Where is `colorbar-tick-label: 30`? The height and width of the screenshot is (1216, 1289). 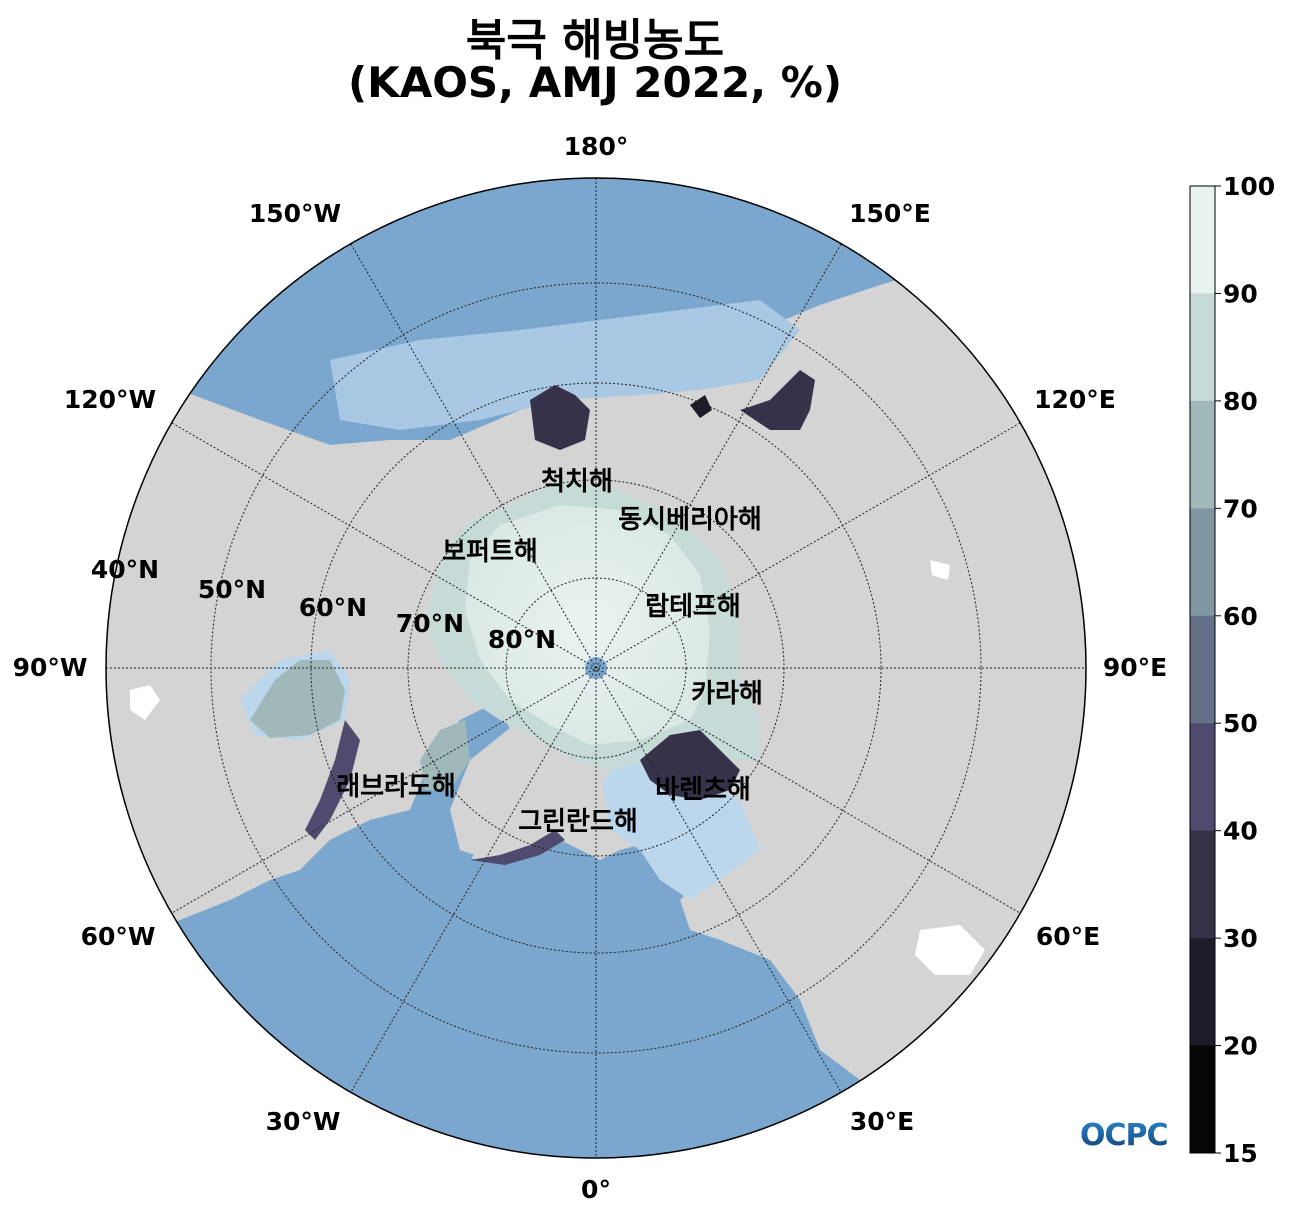
colorbar-tick-label: 30 is located at coordinates (1240, 938).